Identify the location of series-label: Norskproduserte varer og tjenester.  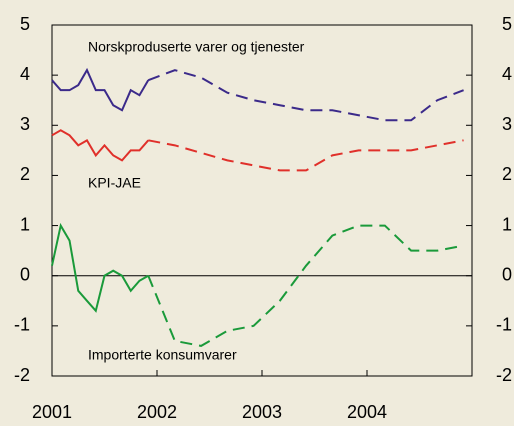
(196, 47).